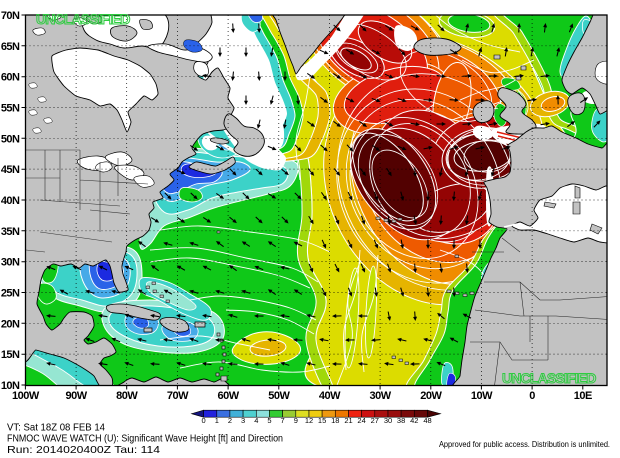 The height and width of the screenshot is (458, 620). What do you see at coordinates (26, 396) in the screenshot?
I see `svg-text: 100W` at bounding box center [26, 396].